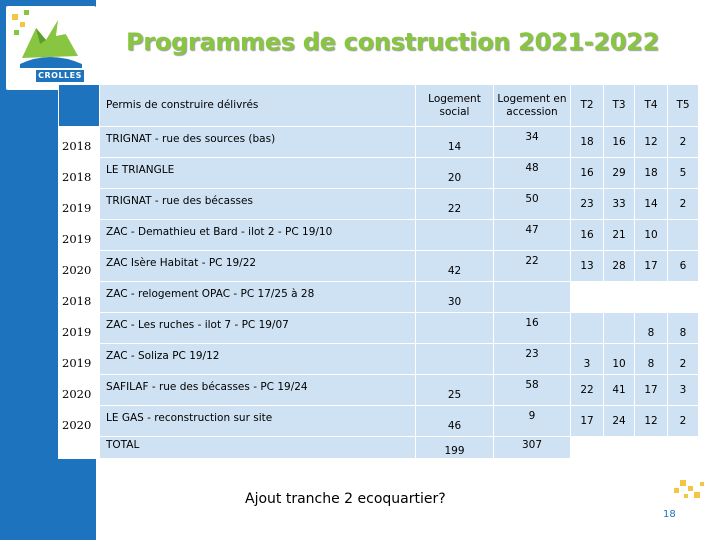 Image resolution: width=720 pixels, height=540 pixels. What do you see at coordinates (532, 328) in the screenshot?
I see `row-accession: 16` at bounding box center [532, 328].